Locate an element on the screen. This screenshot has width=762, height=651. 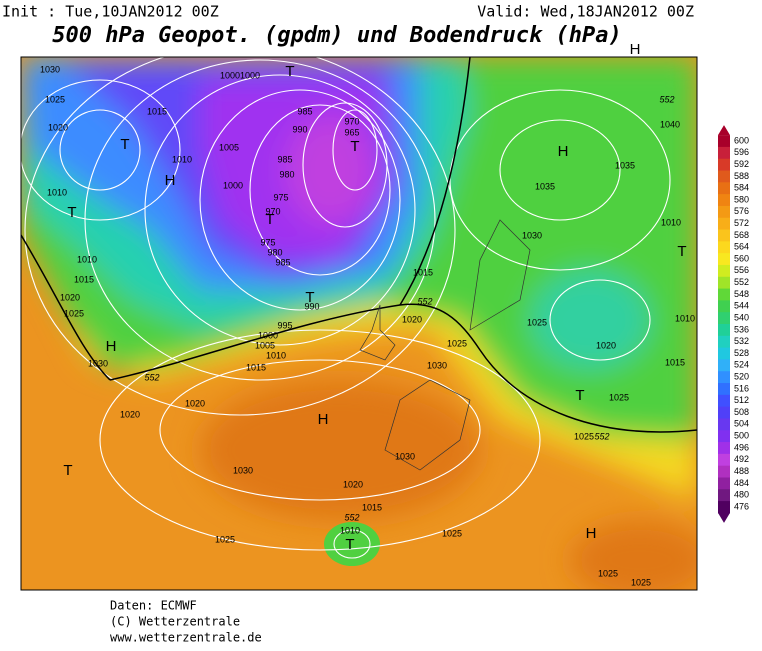
legend-label: 540 is located at coordinates (741, 317).